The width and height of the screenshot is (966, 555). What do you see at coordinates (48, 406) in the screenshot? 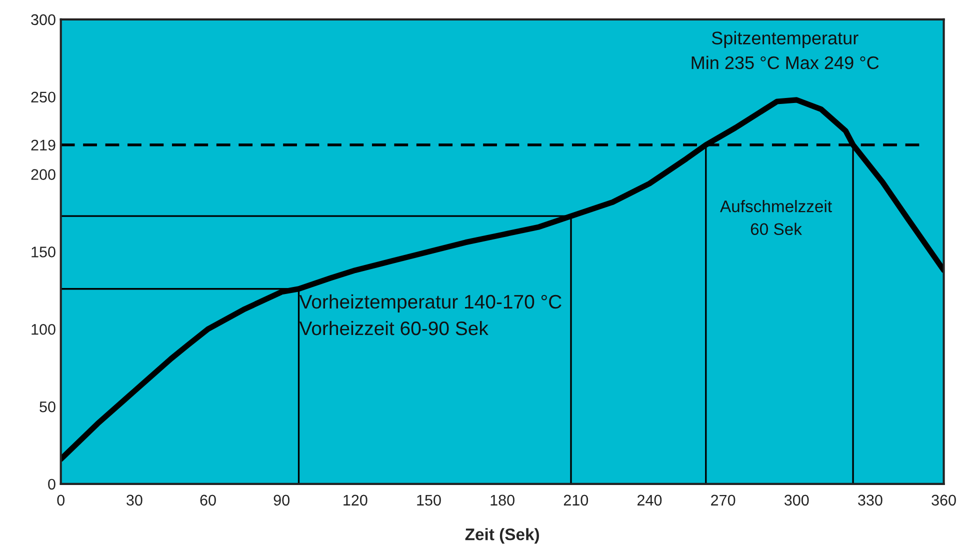
I see `y-tick-label: 50` at bounding box center [48, 406].